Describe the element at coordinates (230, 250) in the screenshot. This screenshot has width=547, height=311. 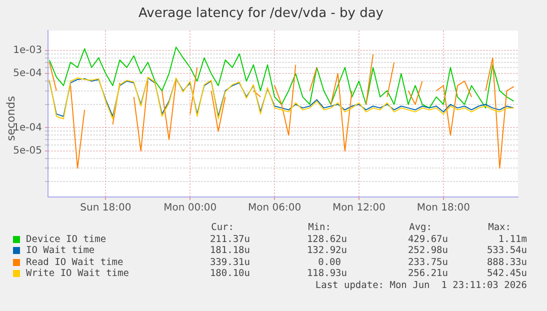
I see `text: 181.18u` at that location.